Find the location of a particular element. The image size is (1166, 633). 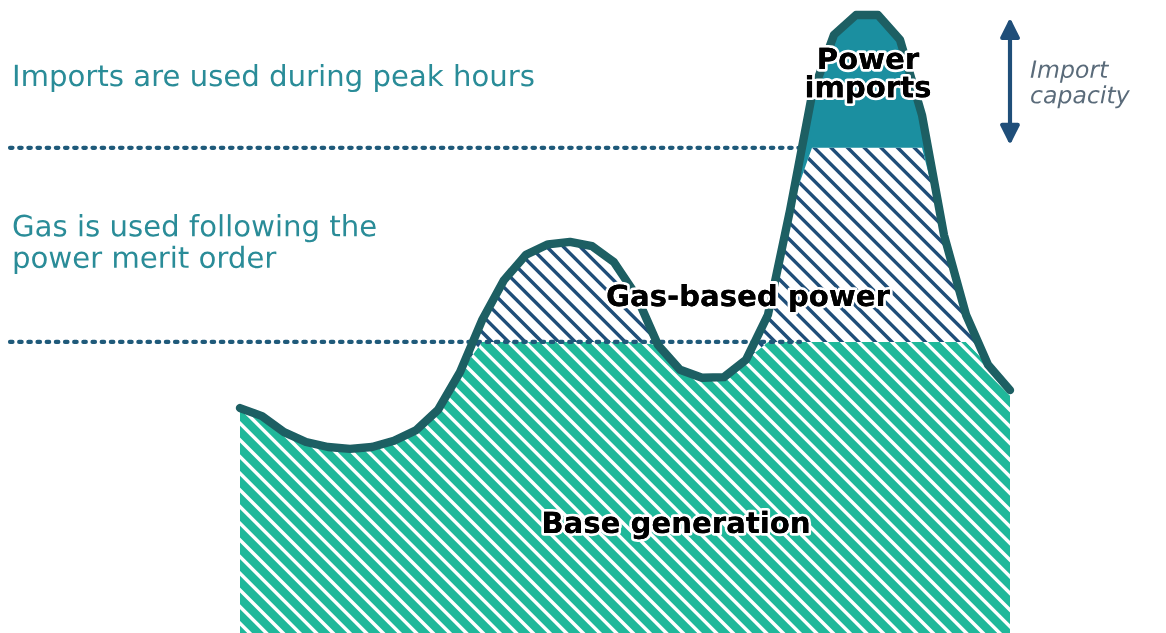

annotation: Imports are used during peak hours is located at coordinates (274, 78).